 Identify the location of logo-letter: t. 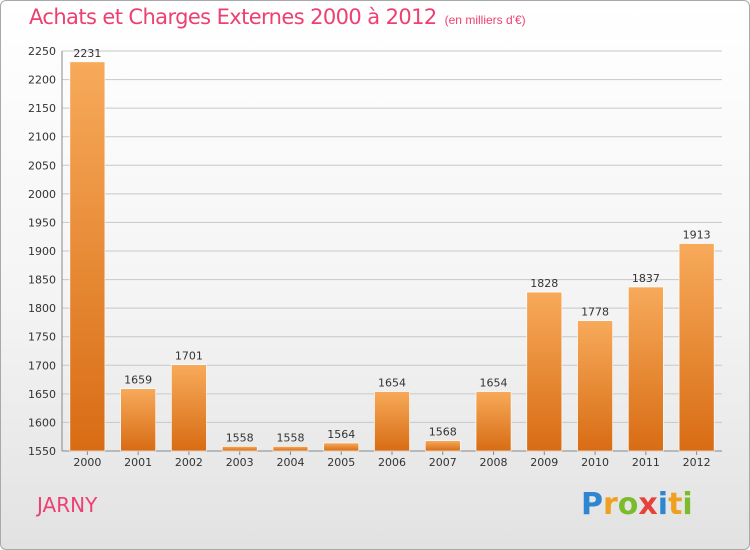
(675, 504).